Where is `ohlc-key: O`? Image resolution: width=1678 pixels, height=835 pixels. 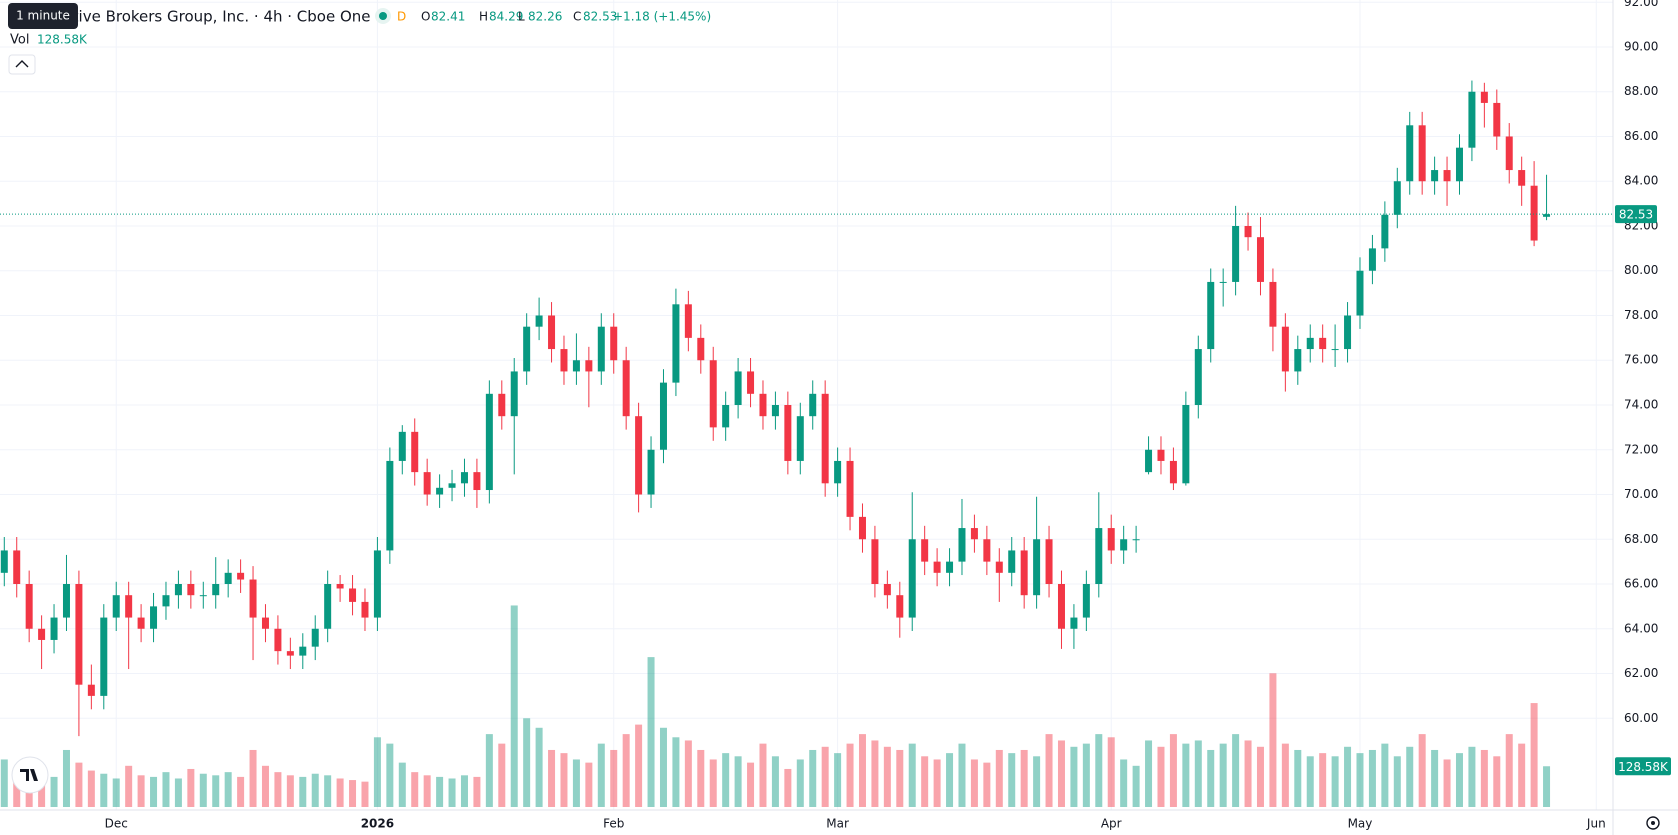 ohlc-key: O is located at coordinates (425, 17).